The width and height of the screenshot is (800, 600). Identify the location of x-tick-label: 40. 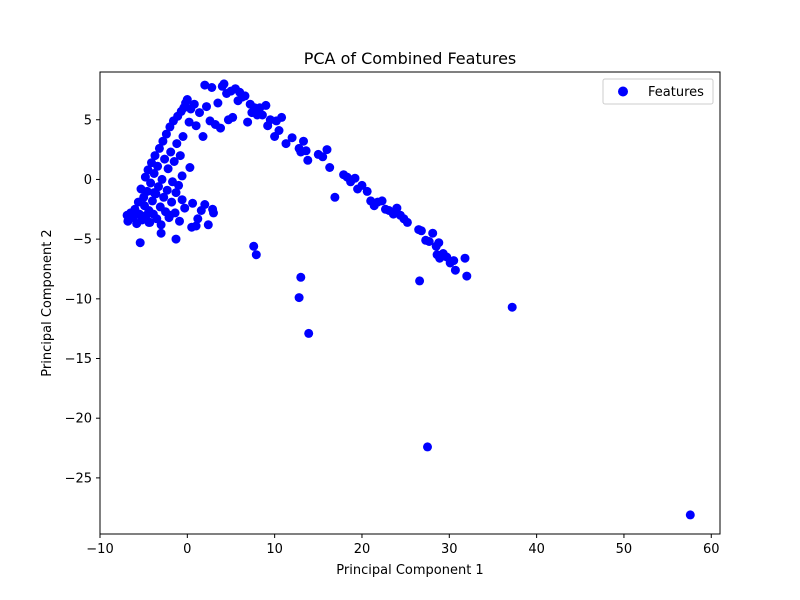
(536, 549).